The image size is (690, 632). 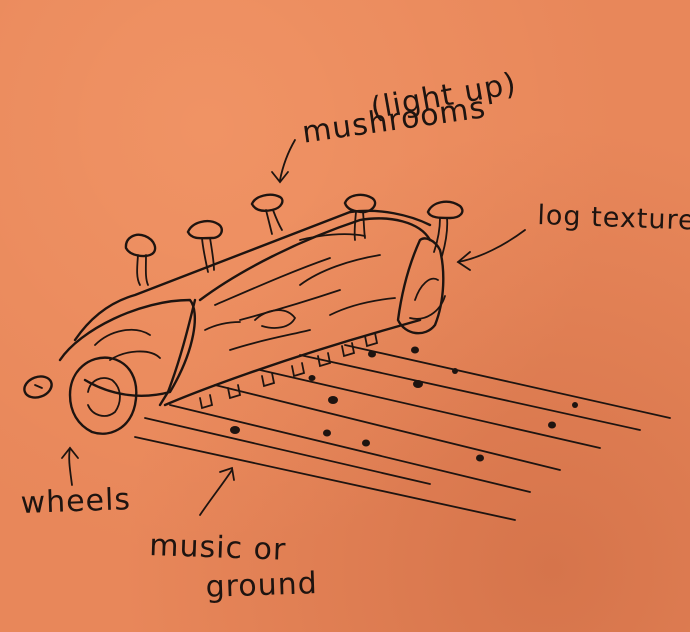 I want to click on mushrooms-arrowhead-icon, so click(x=280, y=177).